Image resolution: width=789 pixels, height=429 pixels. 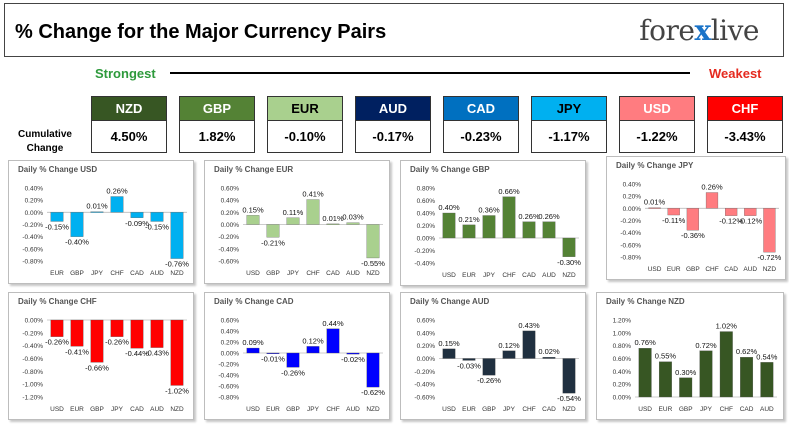 I want to click on data-label: 0.66%, so click(x=509, y=191).